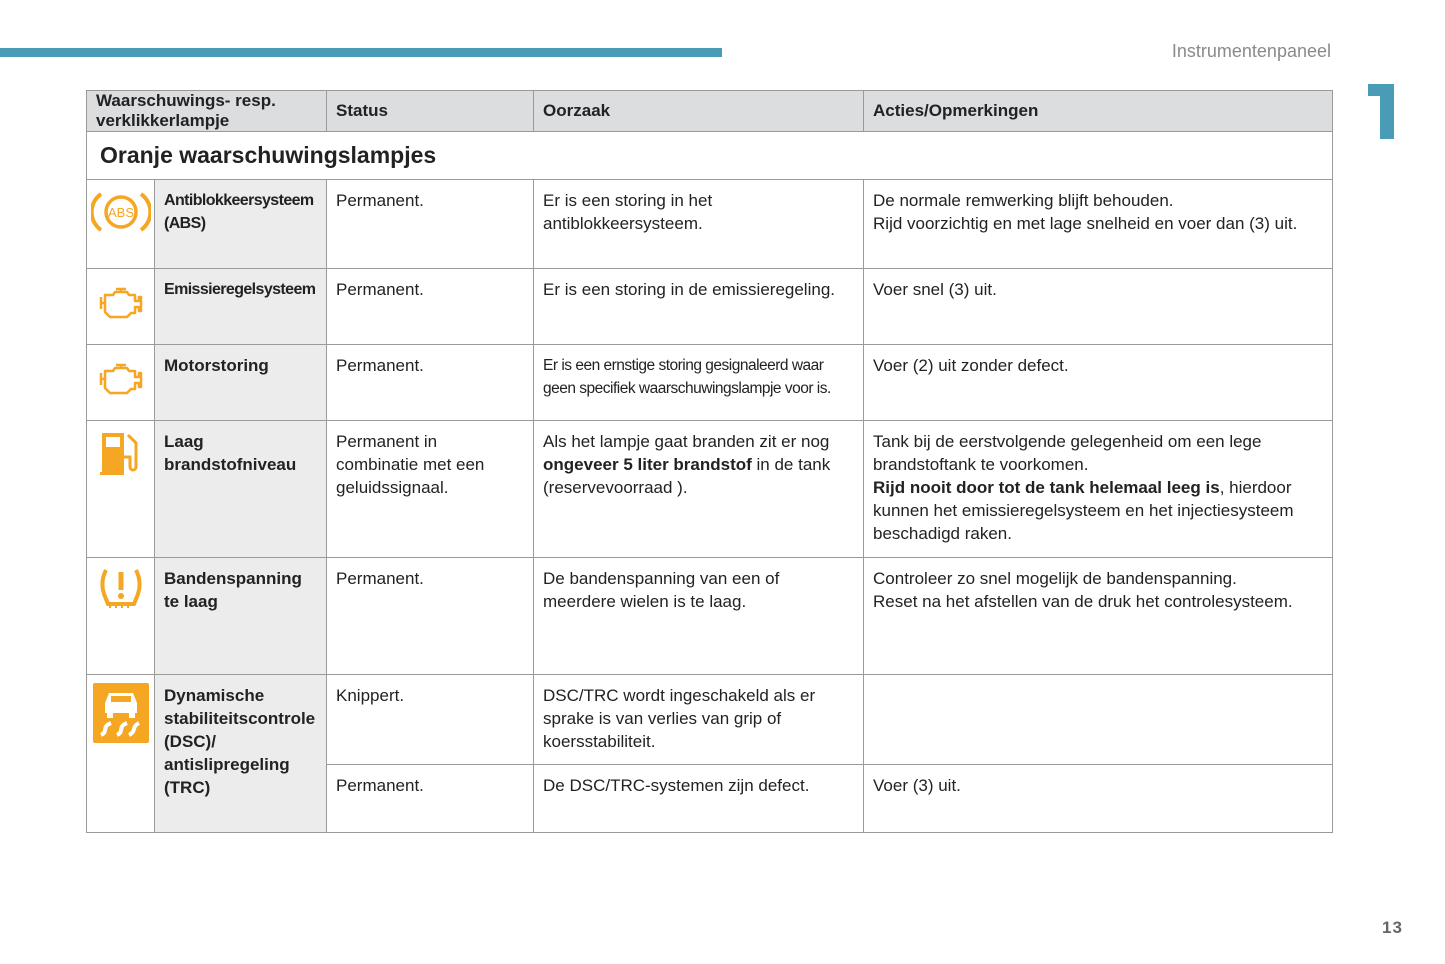  What do you see at coordinates (1098, 111) in the screenshot?
I see `column-header-actions: Acties/Opmerkingen` at bounding box center [1098, 111].